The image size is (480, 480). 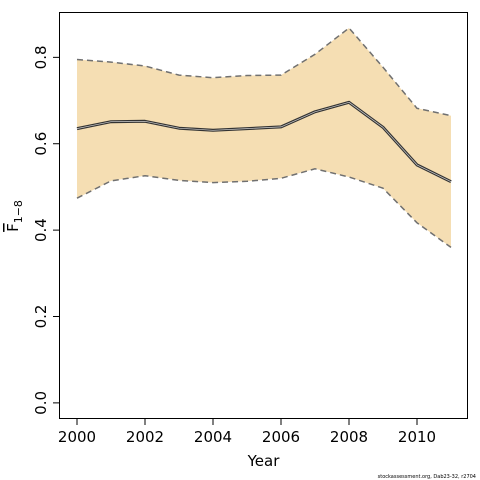 I want to click on credit-text: stockassessment.org, Dab23-32, r2704, so click(x=427, y=477).